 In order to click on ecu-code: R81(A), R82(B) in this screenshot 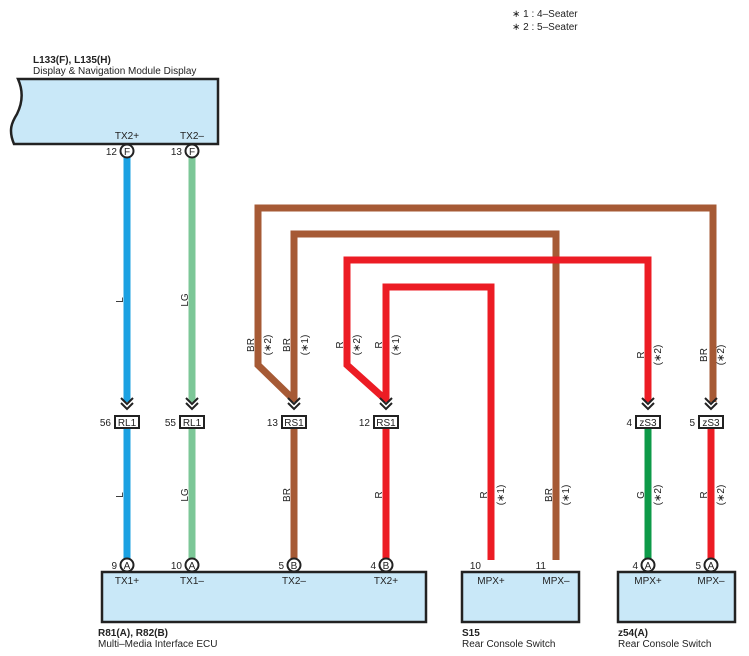, I will do `click(133, 633)`.